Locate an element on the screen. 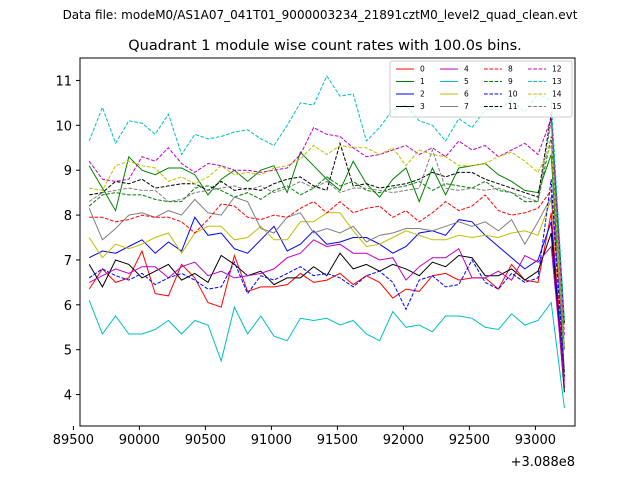 The width and height of the screenshot is (640, 480). legend-label: 9 is located at coordinates (510, 81).